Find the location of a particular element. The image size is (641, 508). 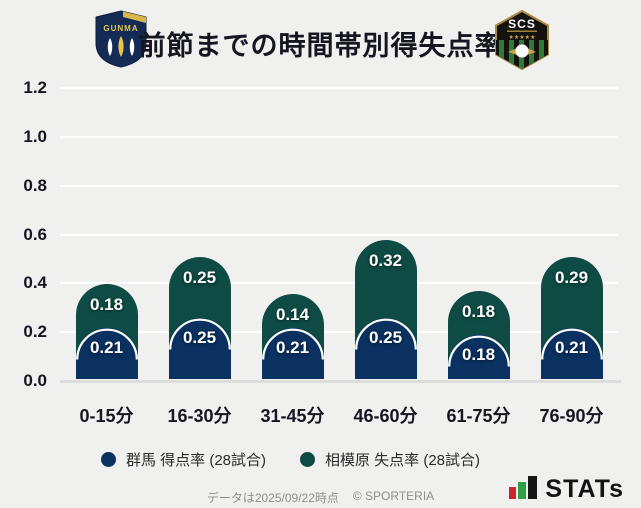

gunma-logo-text: GUNMA is located at coordinates (120, 28).